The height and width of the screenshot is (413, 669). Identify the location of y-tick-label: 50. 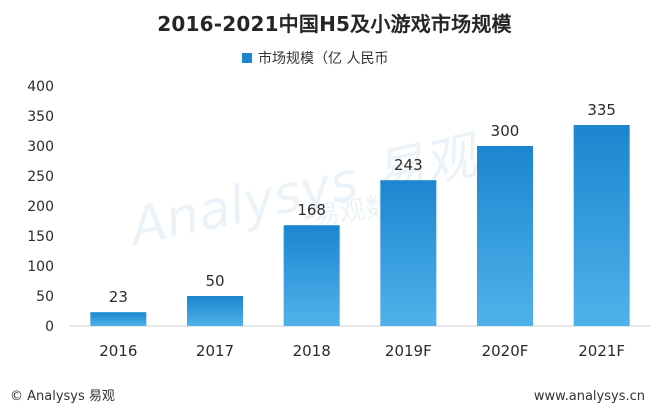
(45, 297).